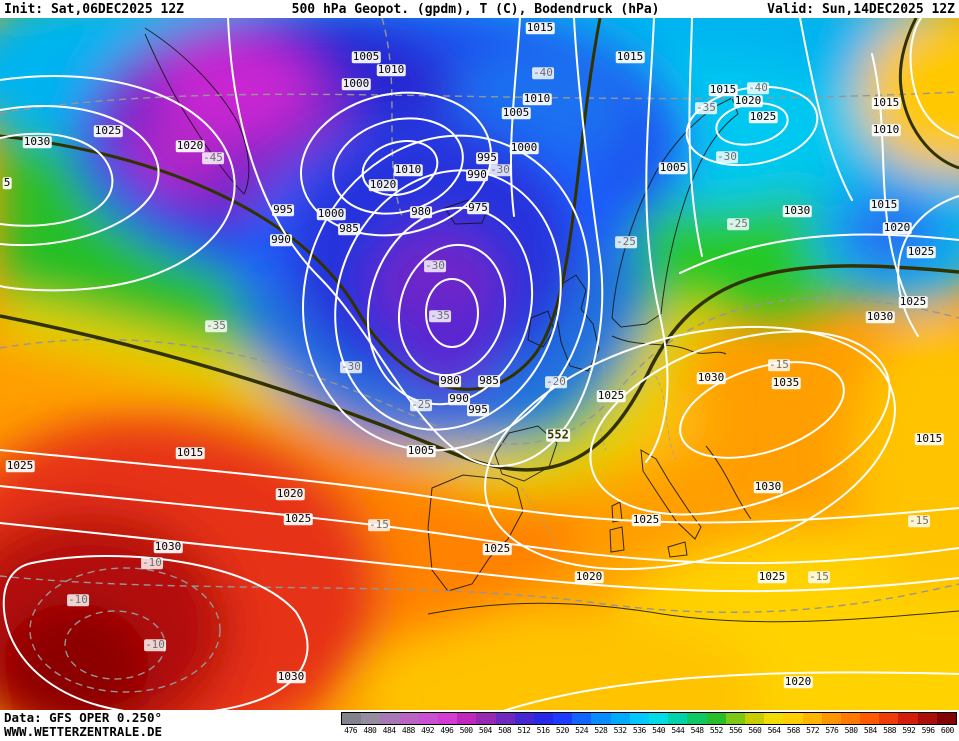 The width and height of the screenshot is (959, 741). What do you see at coordinates (562, 730) in the screenshot?
I see `legend-value: 520` at bounding box center [562, 730].